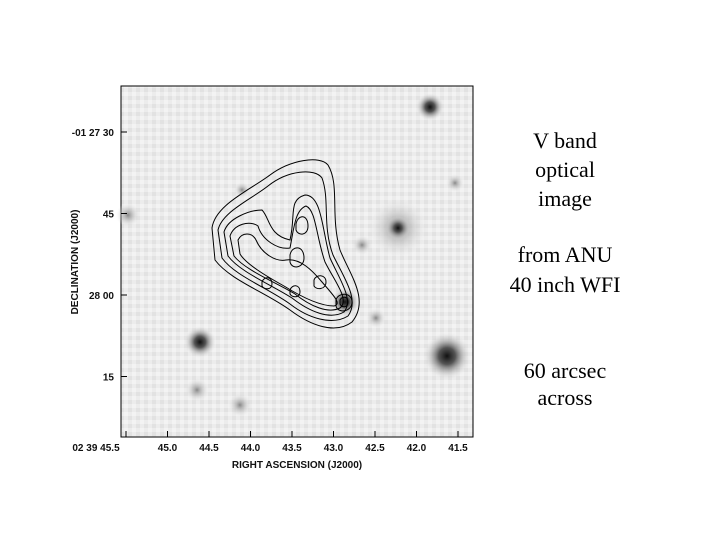 The height and width of the screenshot is (540, 720). What do you see at coordinates (565, 140) in the screenshot?
I see `caption-line: V band` at bounding box center [565, 140].